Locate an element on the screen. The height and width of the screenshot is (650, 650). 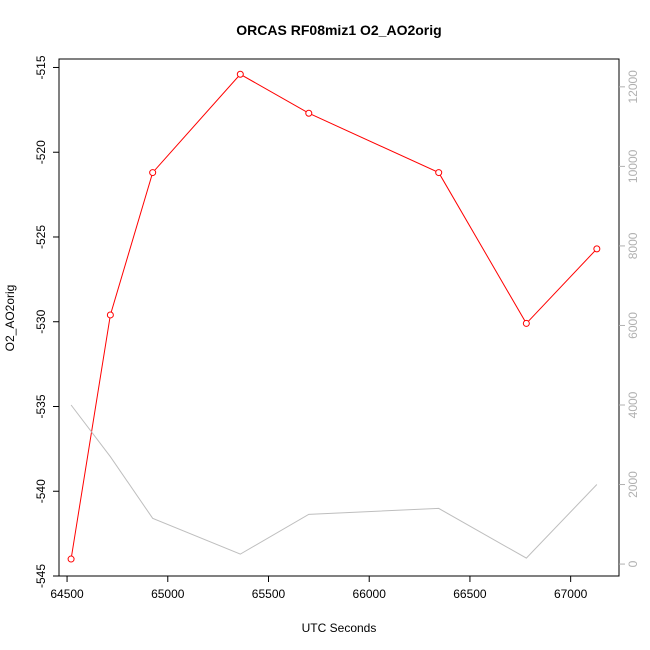
y-axis-right: 0 2000 4000 6000 8000 10000 12000 is located at coordinates (629, 318).